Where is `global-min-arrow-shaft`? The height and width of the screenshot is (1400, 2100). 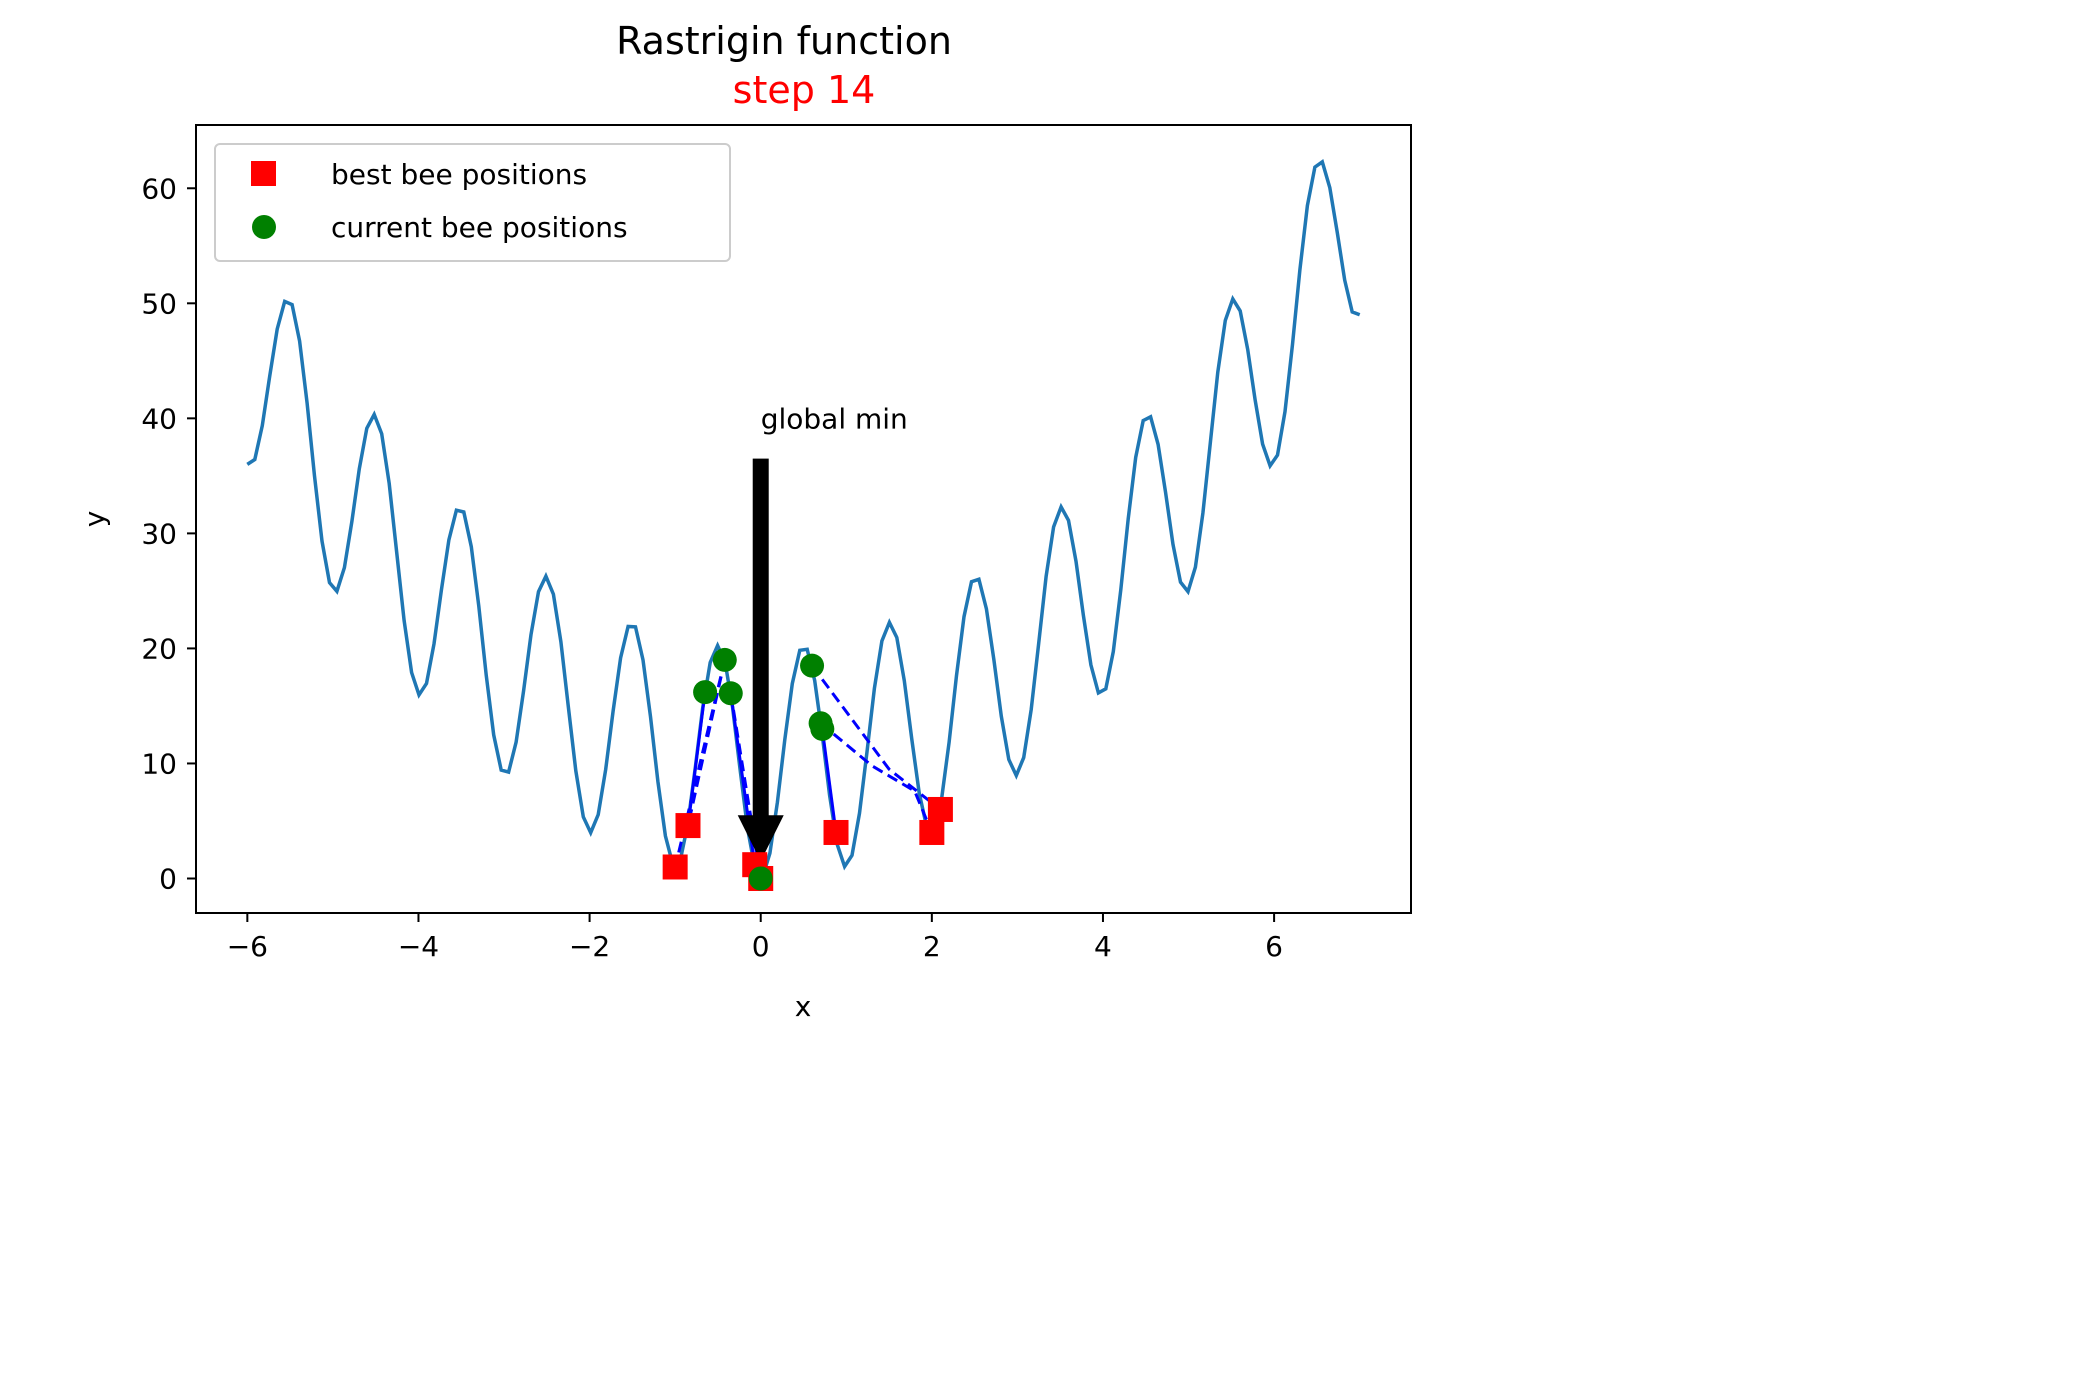 global-min-arrow-shaft is located at coordinates (760, 639).